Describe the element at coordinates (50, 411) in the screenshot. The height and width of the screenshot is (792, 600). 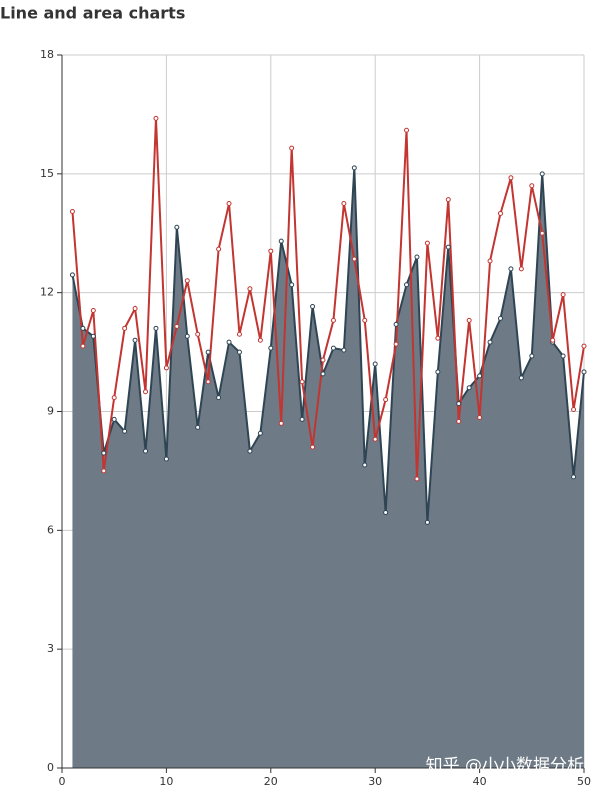
I see `y-tick-label: 9` at that location.